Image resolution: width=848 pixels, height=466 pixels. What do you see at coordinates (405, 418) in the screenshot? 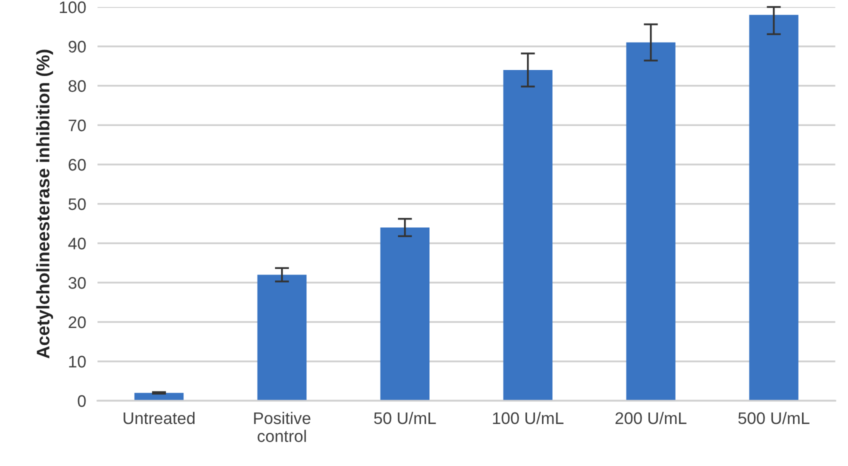
I see `x-tick-label: 50 U/mL` at bounding box center [405, 418].